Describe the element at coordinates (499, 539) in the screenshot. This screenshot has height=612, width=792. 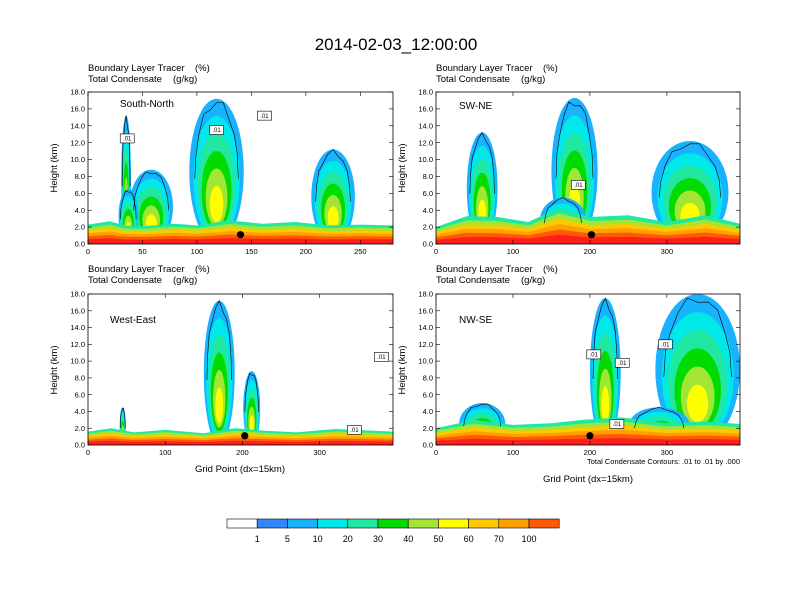
I see `colorbar-tick-label: 70` at that location.